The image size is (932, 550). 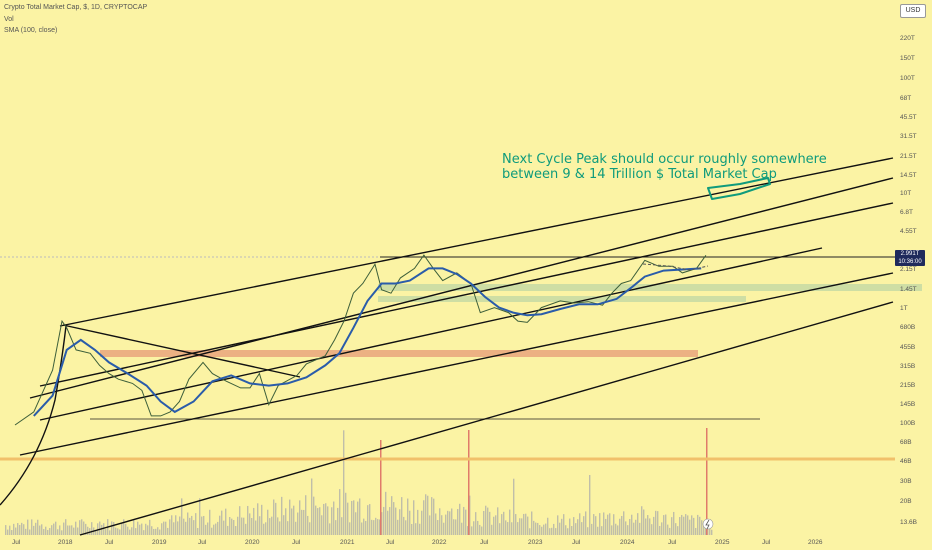 What do you see at coordinates (359, 481) in the screenshot?
I see `volume-bars` at bounding box center [359, 481].